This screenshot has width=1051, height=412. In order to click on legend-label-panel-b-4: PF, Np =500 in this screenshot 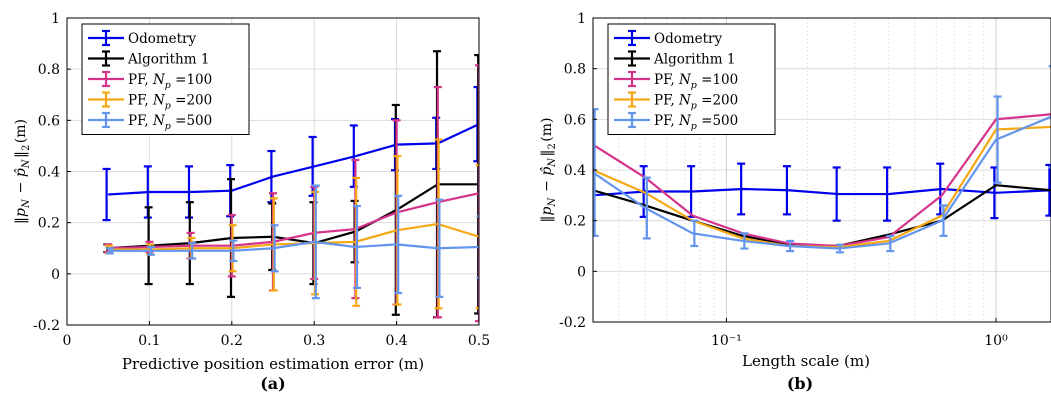, I will do `click(696, 122)`.